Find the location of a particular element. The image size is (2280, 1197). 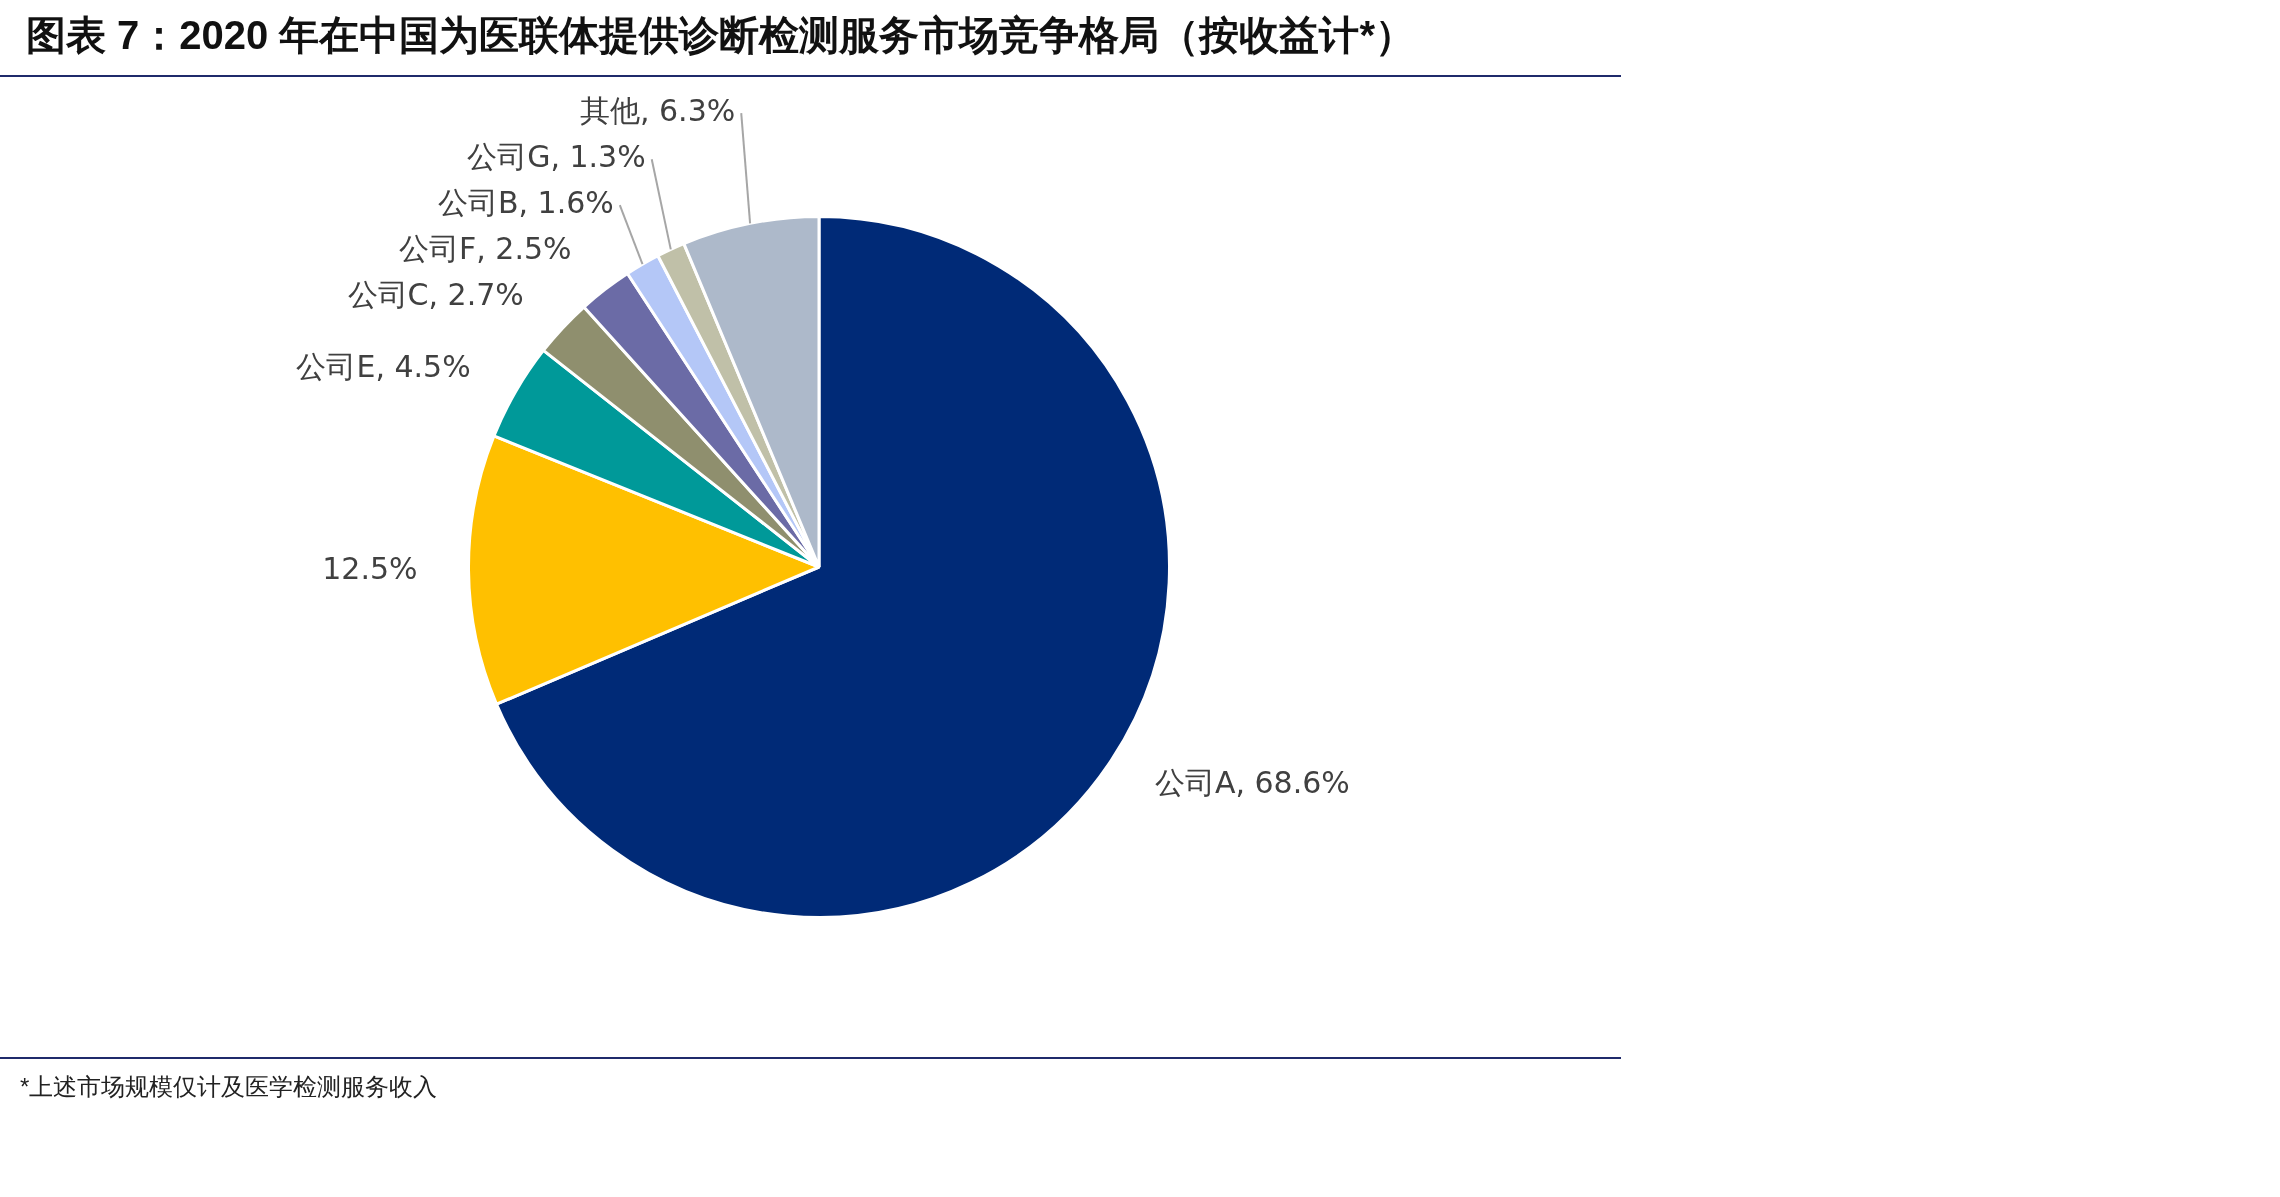

slice-label: 公司F, 2.5% is located at coordinates (485, 248).